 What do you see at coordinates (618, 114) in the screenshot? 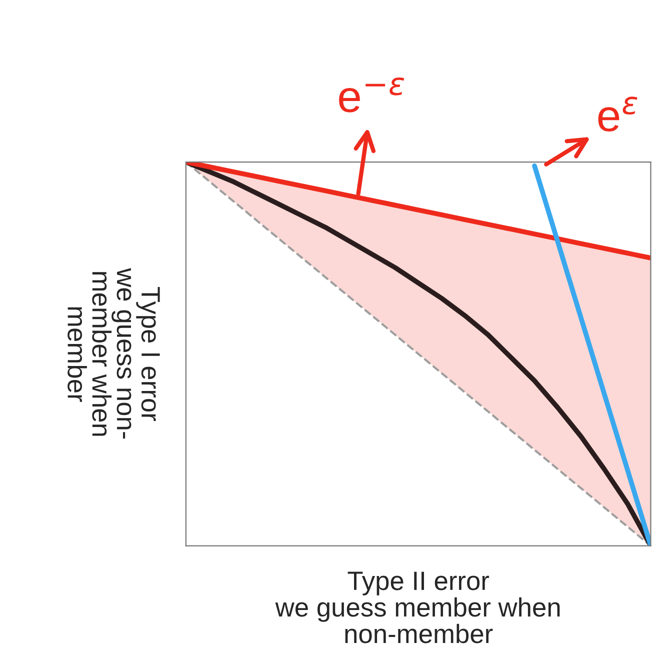
I see `text: e$^{ε}$` at bounding box center [618, 114].